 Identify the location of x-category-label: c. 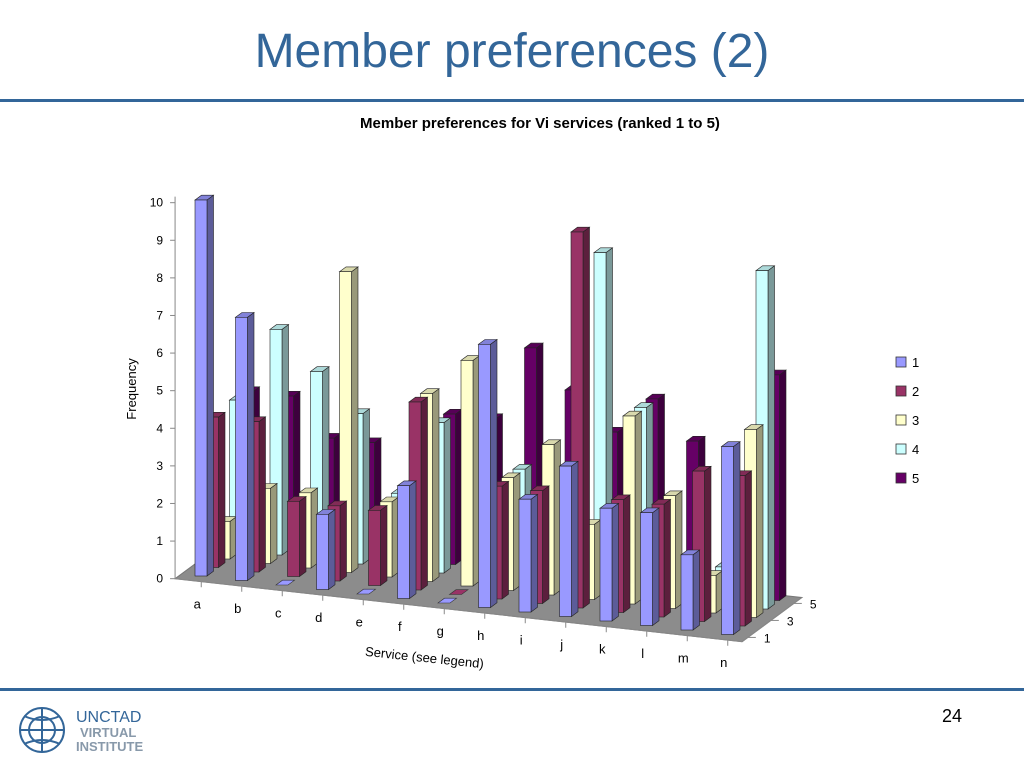
(278, 612).